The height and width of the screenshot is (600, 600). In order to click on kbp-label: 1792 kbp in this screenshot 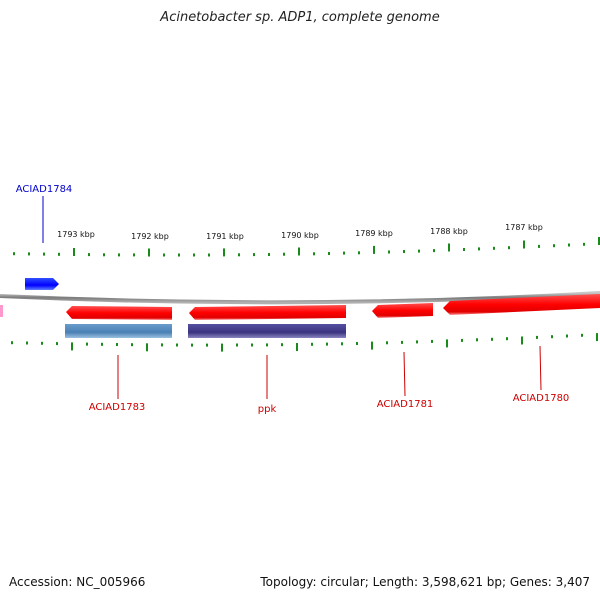, I will do `click(150, 236)`.